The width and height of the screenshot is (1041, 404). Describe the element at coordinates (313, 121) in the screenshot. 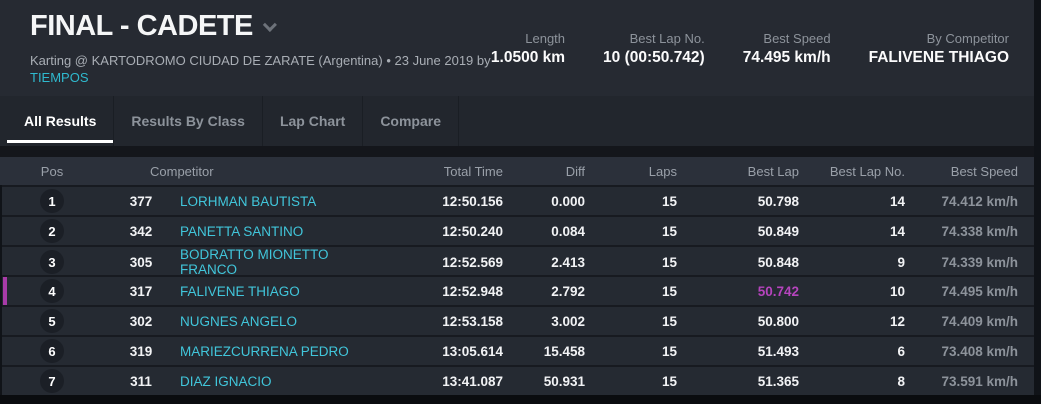

I see `tab-lap-chart: Lap Chart` at that location.